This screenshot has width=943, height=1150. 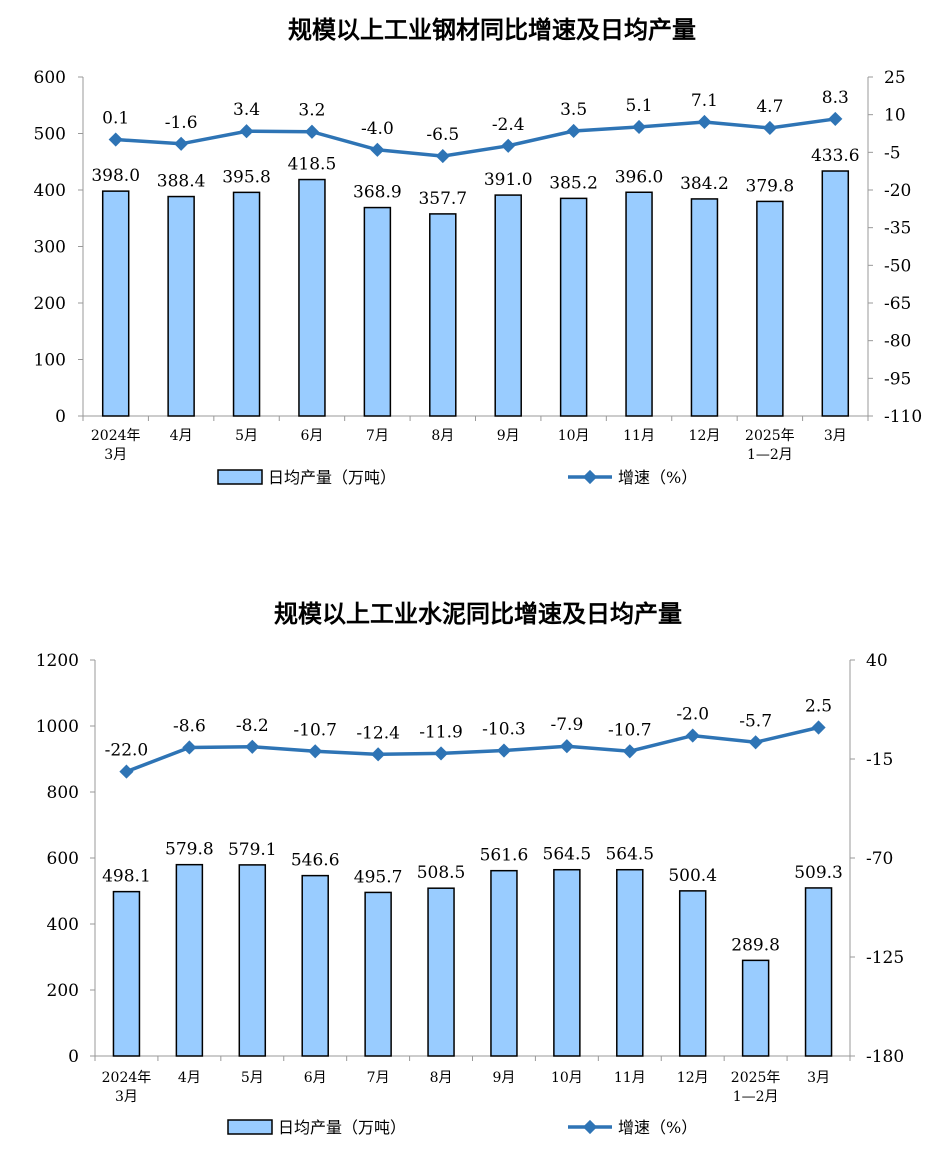 I want to click on right-tick-label: 10, so click(x=895, y=116).